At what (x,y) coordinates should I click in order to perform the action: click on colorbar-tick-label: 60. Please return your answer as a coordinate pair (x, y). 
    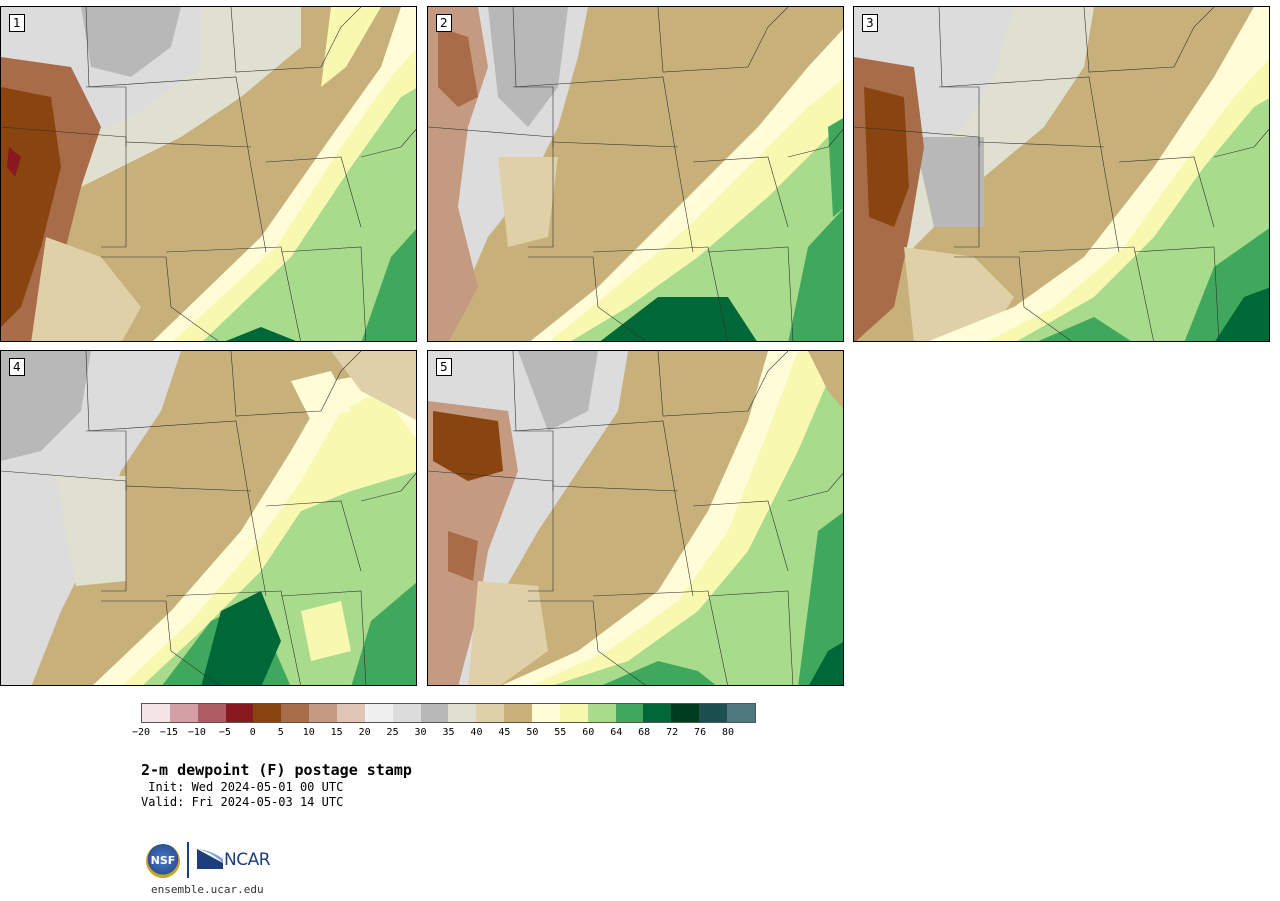
    Looking at the image, I should click on (588, 732).